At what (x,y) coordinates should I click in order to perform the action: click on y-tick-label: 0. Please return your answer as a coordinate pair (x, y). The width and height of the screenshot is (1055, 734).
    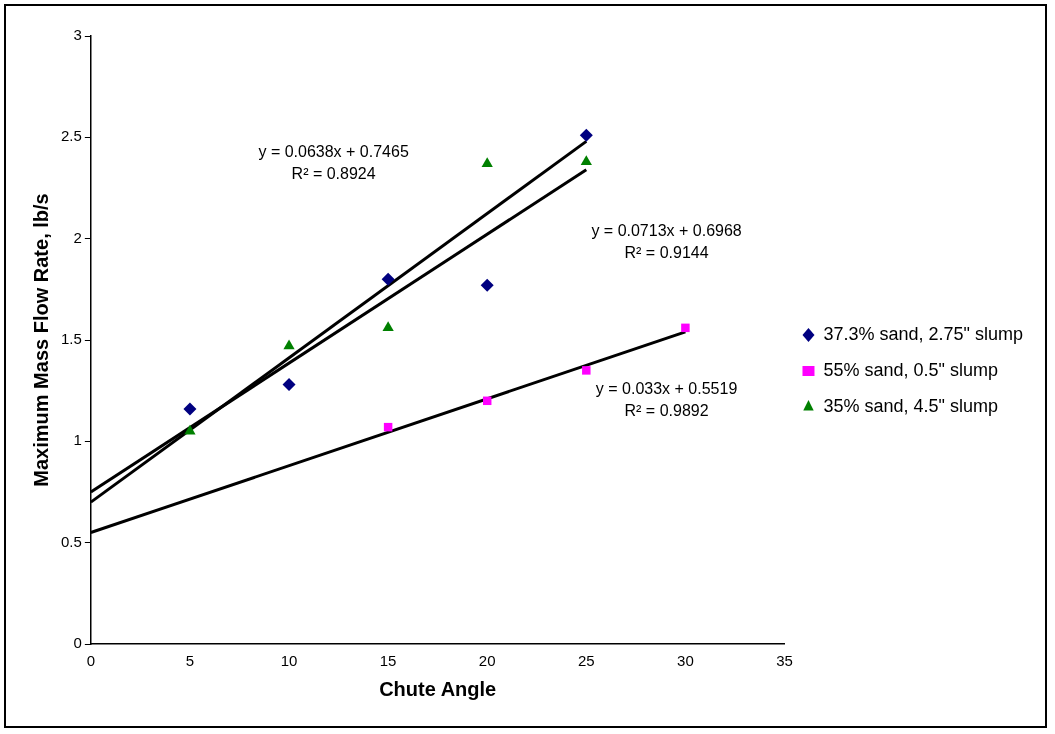
    Looking at the image, I should click on (77, 643).